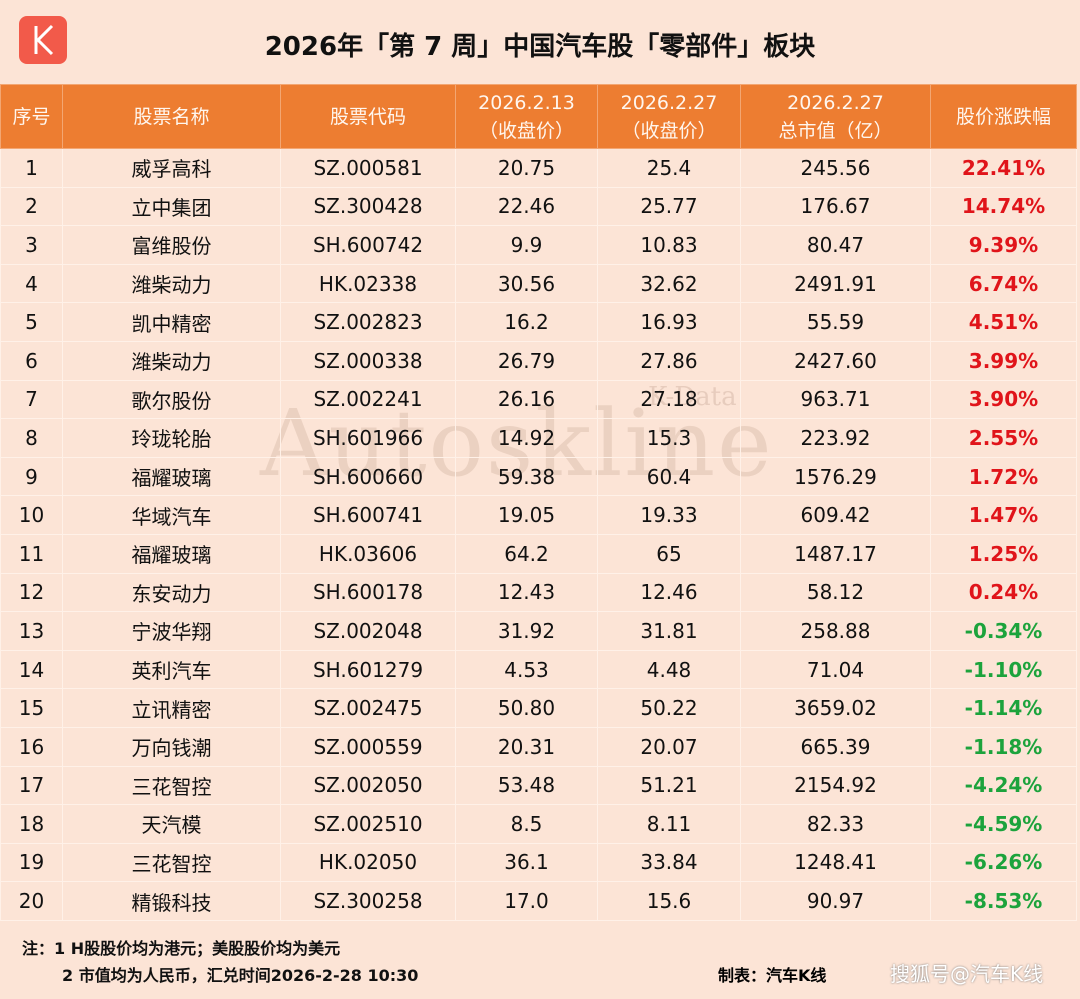  What do you see at coordinates (669, 669) in the screenshot?
I see `close-price-0227: 4.48` at bounding box center [669, 669].